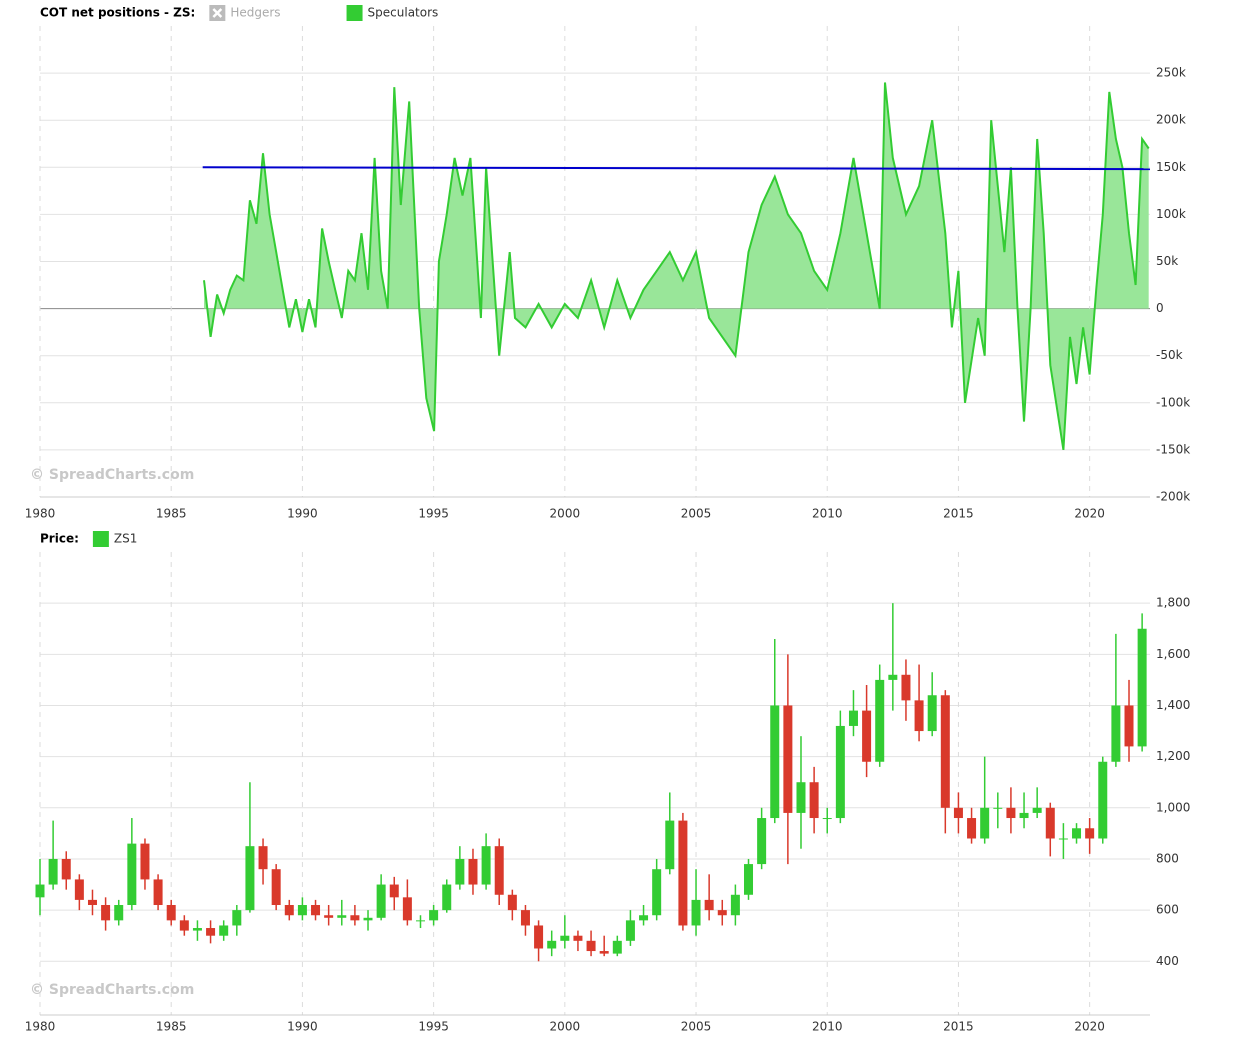 This screenshot has width=1234, height=1045. I want to click on y-tick-label: -100k, so click(1173, 402).